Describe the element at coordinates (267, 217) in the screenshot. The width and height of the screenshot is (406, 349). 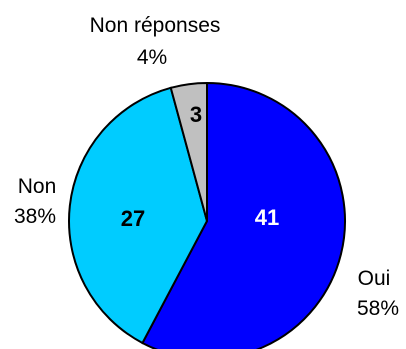
I see `slice-value-oui: 41` at that location.